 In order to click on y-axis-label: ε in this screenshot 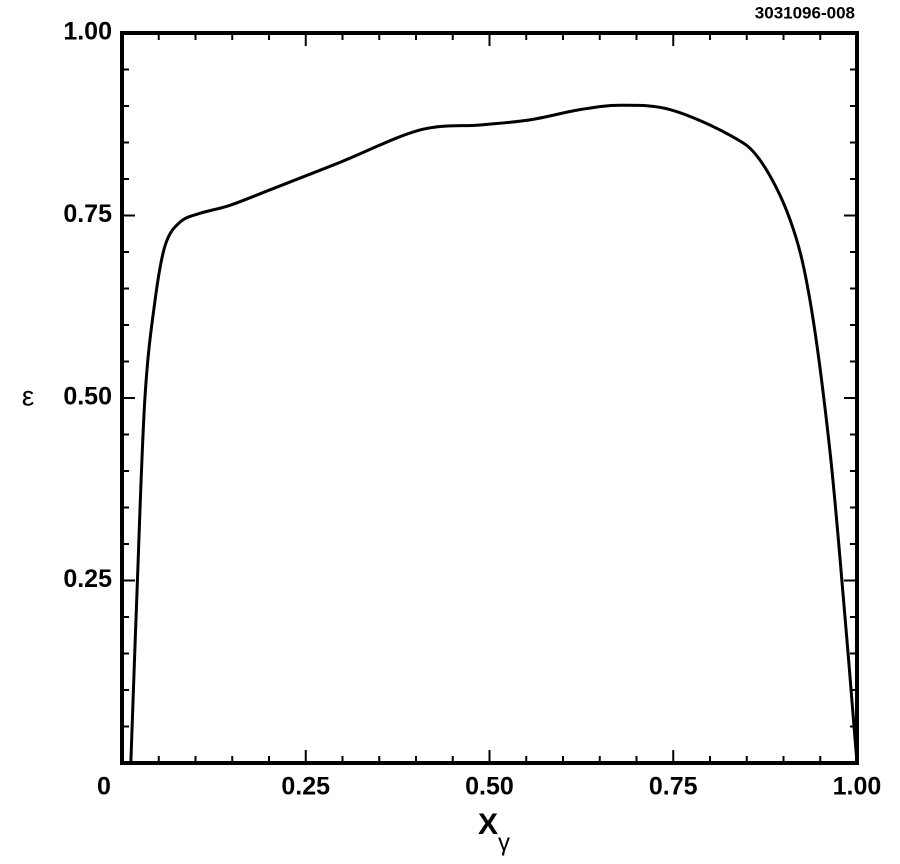, I will do `click(28, 395)`.